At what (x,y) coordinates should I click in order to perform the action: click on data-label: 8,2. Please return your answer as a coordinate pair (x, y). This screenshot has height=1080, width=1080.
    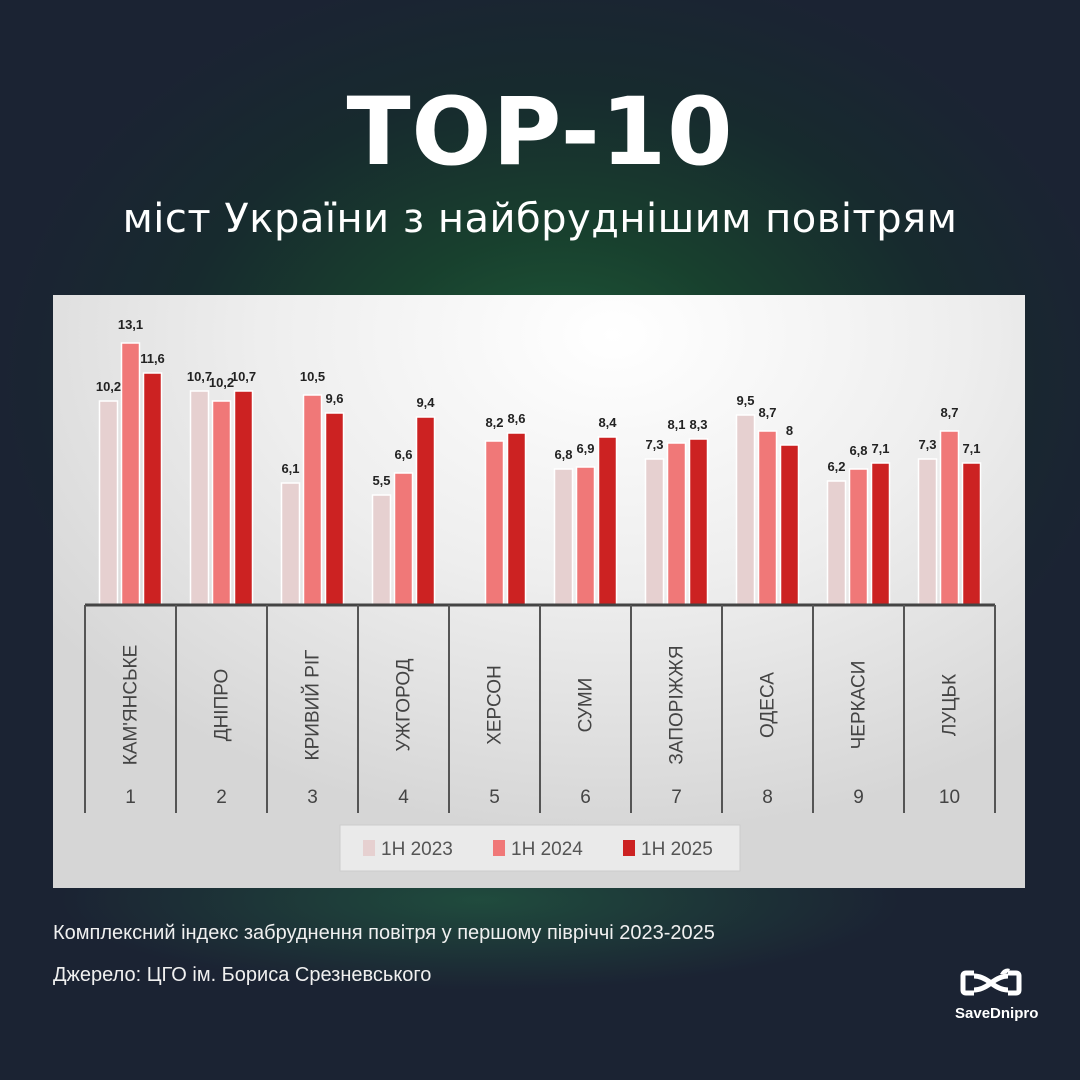
    Looking at the image, I should click on (494, 422).